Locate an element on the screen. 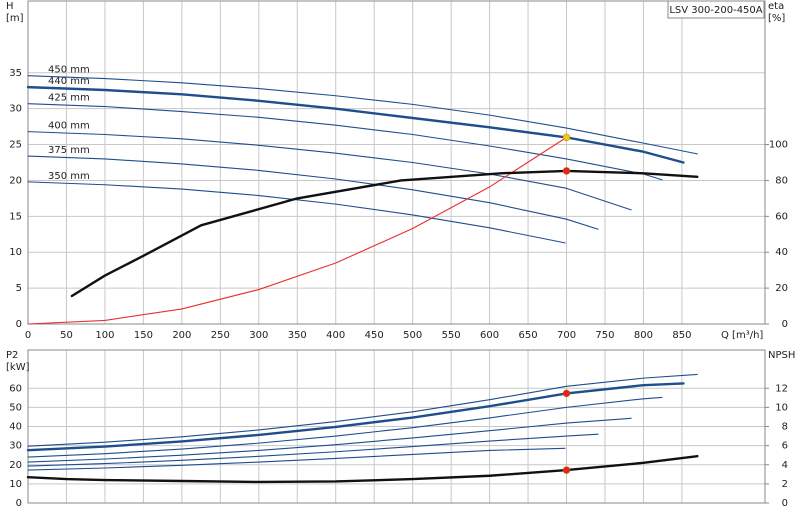 The height and width of the screenshot is (520, 800). y2-tick-label: 8 is located at coordinates (785, 427).